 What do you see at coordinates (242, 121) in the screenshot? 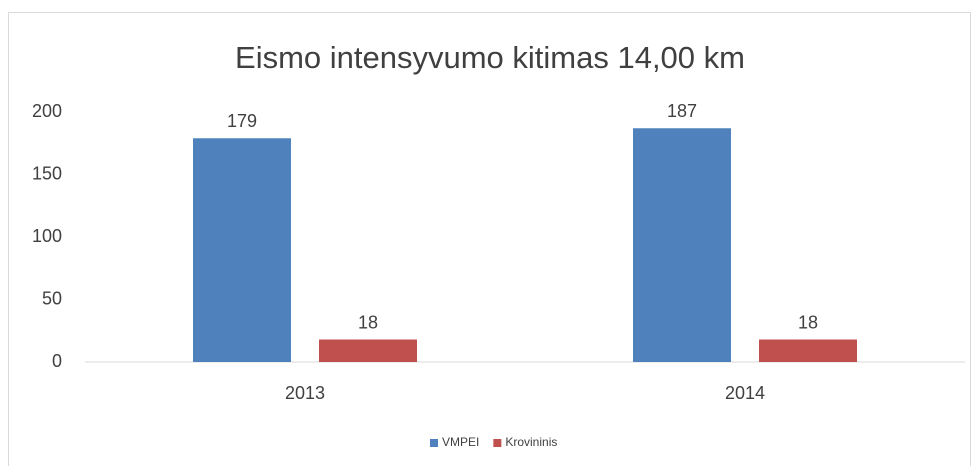
I see `data-label: 179` at bounding box center [242, 121].